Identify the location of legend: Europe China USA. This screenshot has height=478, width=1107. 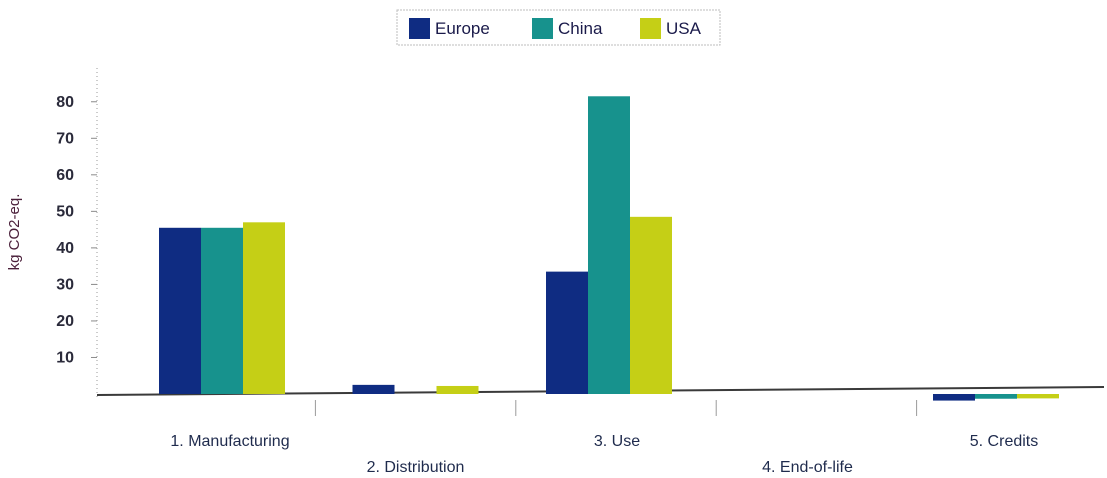
(558, 27).